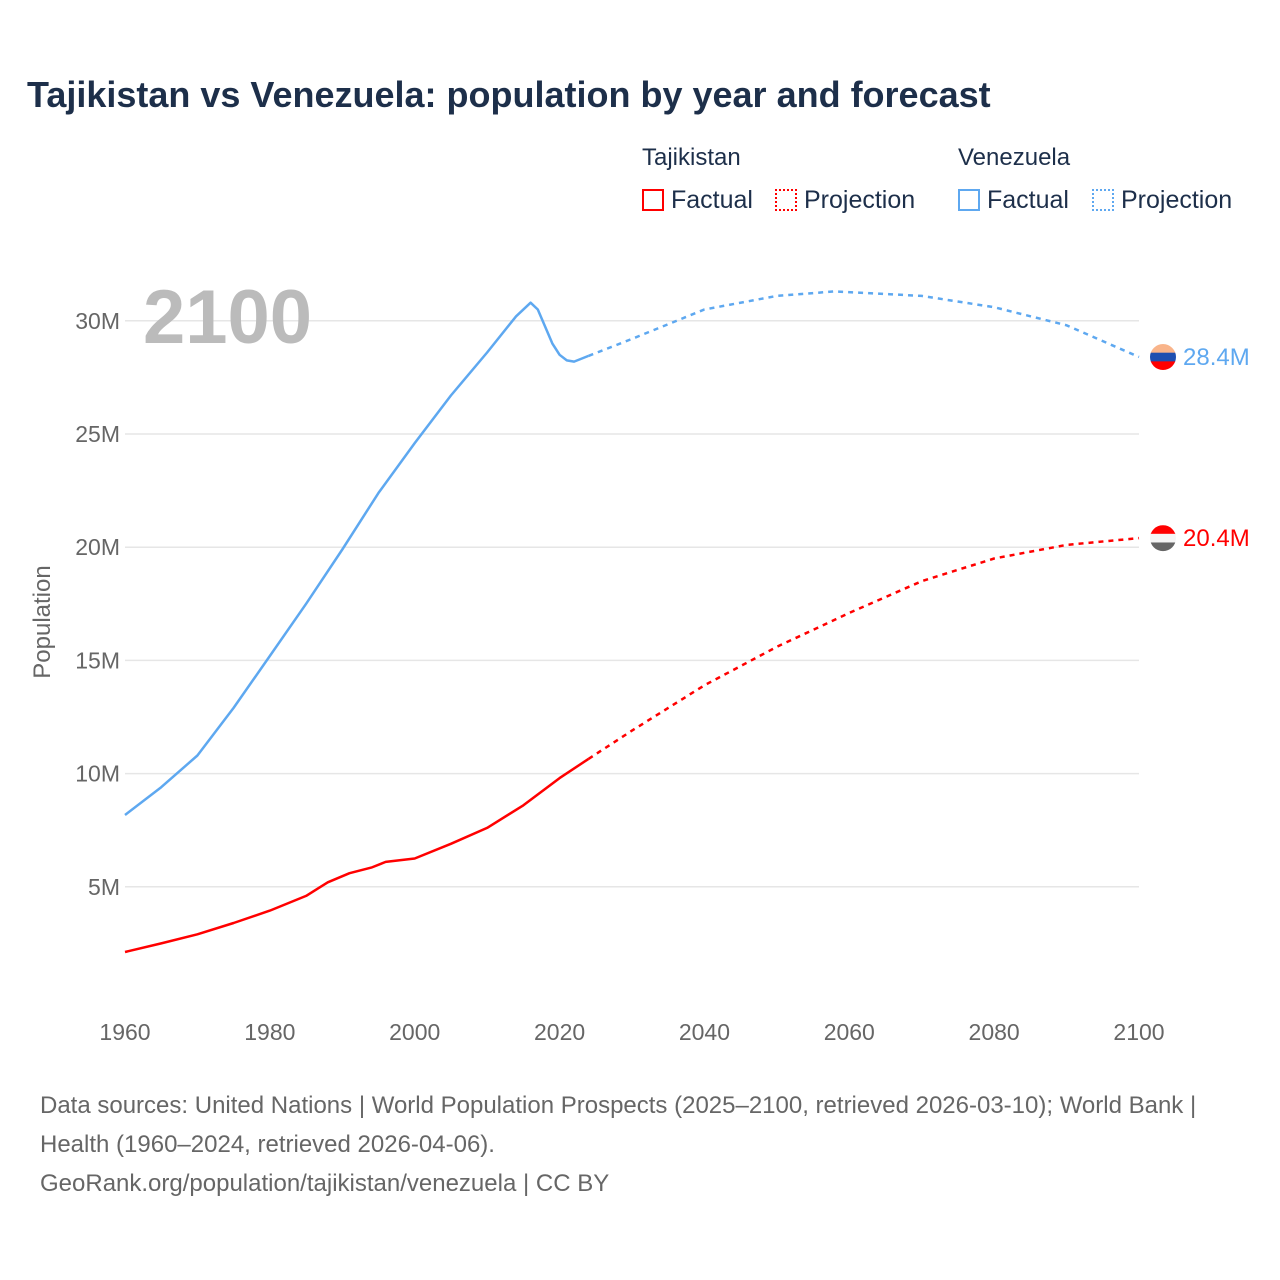  What do you see at coordinates (994, 1032) in the screenshot?
I see `x-tick-label: 2080` at bounding box center [994, 1032].